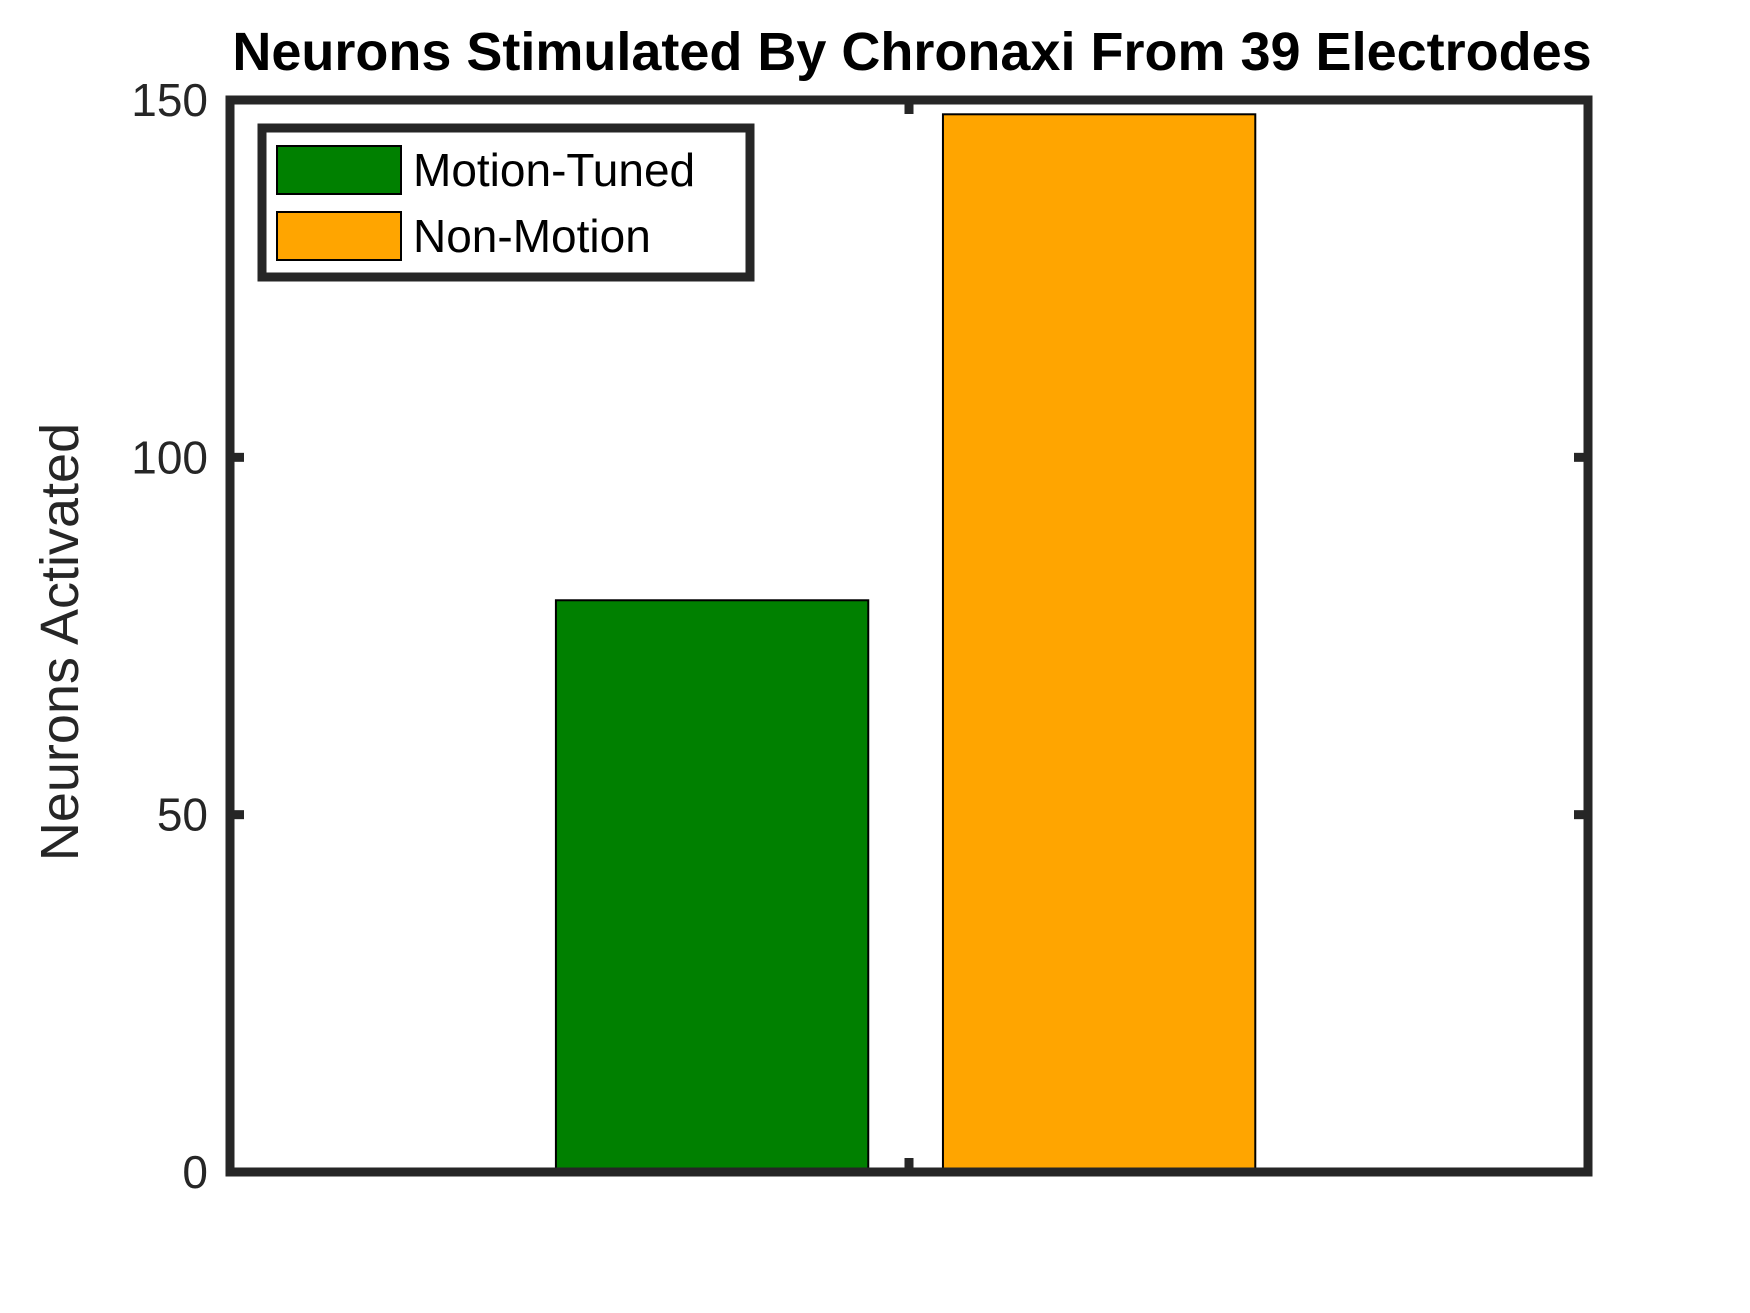 The width and height of the screenshot is (1750, 1313). What do you see at coordinates (1099, 643) in the screenshot?
I see `bar-non-motion` at bounding box center [1099, 643].